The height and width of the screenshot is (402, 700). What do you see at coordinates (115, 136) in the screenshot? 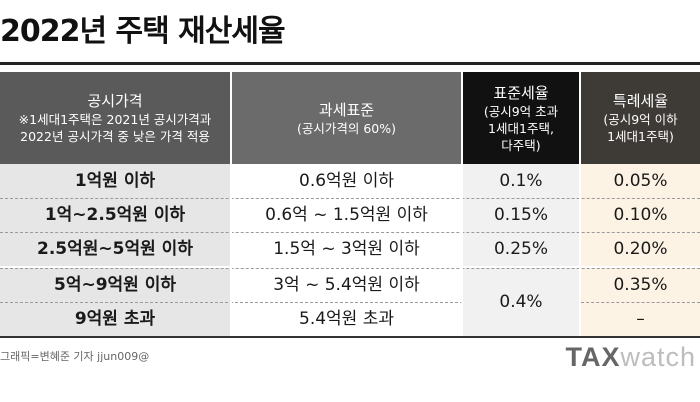
I see `header-price-note-2: 2022년 공시가격 중 낮은 가격 적용` at bounding box center [115, 136].